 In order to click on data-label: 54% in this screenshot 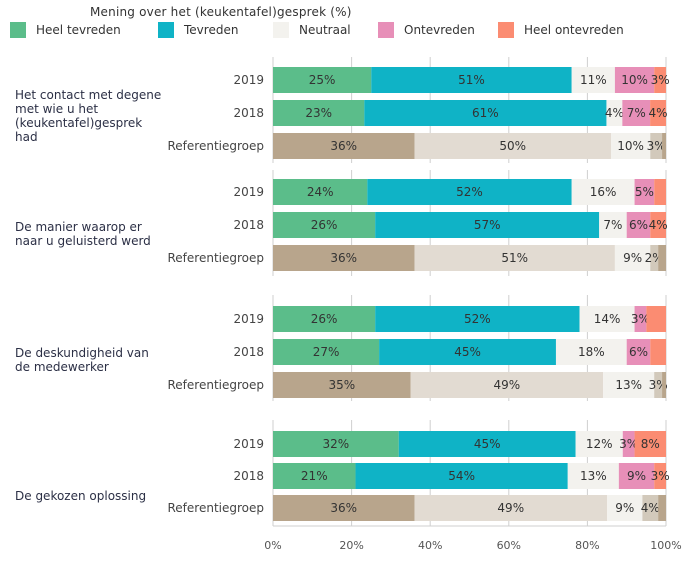, I will do `click(461, 476)`.